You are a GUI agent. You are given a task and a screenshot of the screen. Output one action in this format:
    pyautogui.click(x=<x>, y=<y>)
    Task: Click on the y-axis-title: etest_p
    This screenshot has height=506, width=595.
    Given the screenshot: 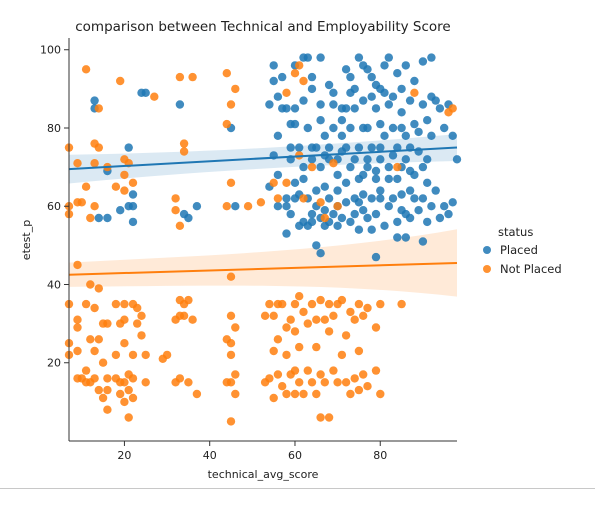 What is the action you would take?
    pyautogui.click(x=26, y=240)
    